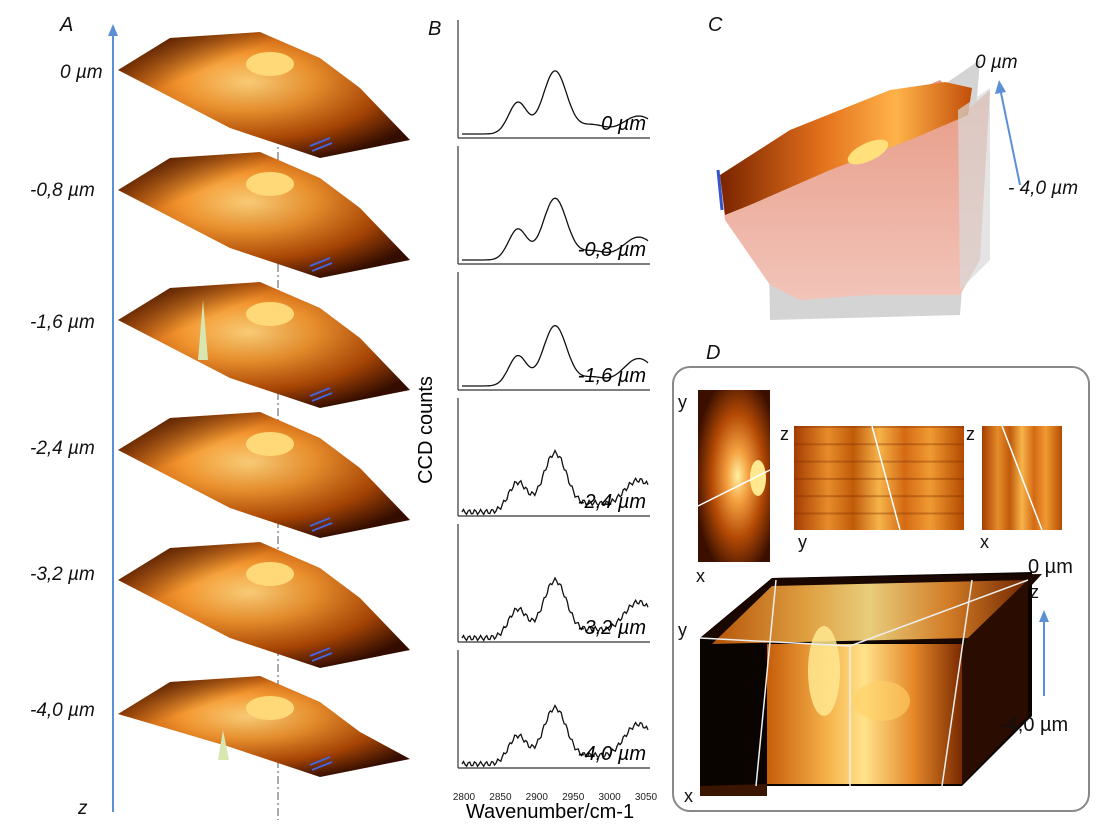 This screenshot has height=824, width=1099. I want to click on spectrum-label-4: -3,2 µm, so click(612, 628).